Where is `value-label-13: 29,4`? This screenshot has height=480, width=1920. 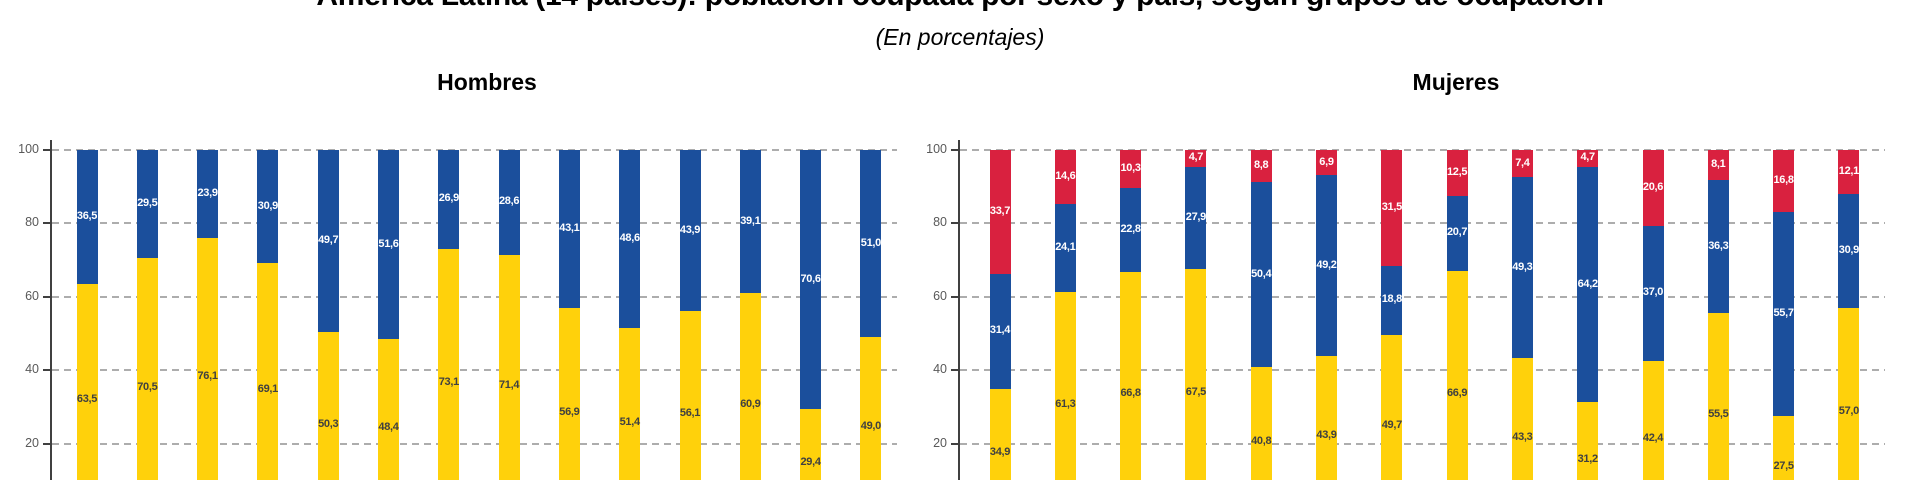
value-label-13: 29,4 is located at coordinates (810, 462).